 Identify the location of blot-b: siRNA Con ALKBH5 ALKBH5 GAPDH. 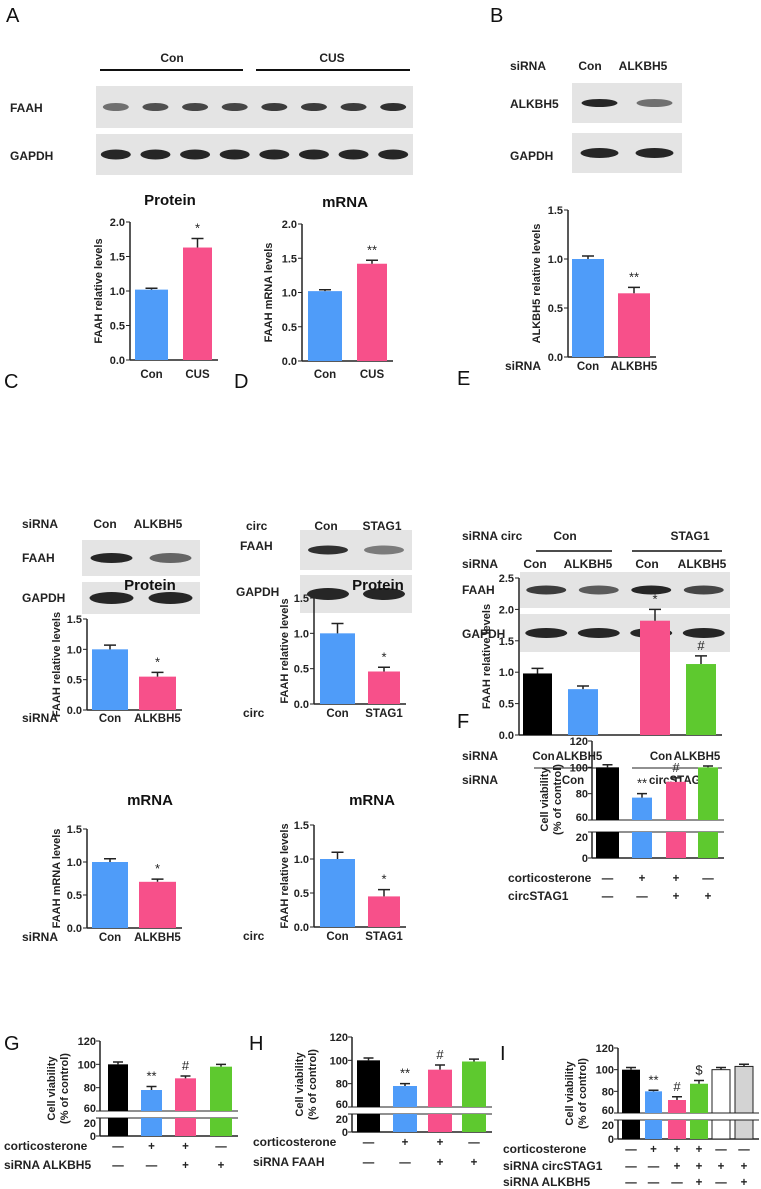
(589, 111).